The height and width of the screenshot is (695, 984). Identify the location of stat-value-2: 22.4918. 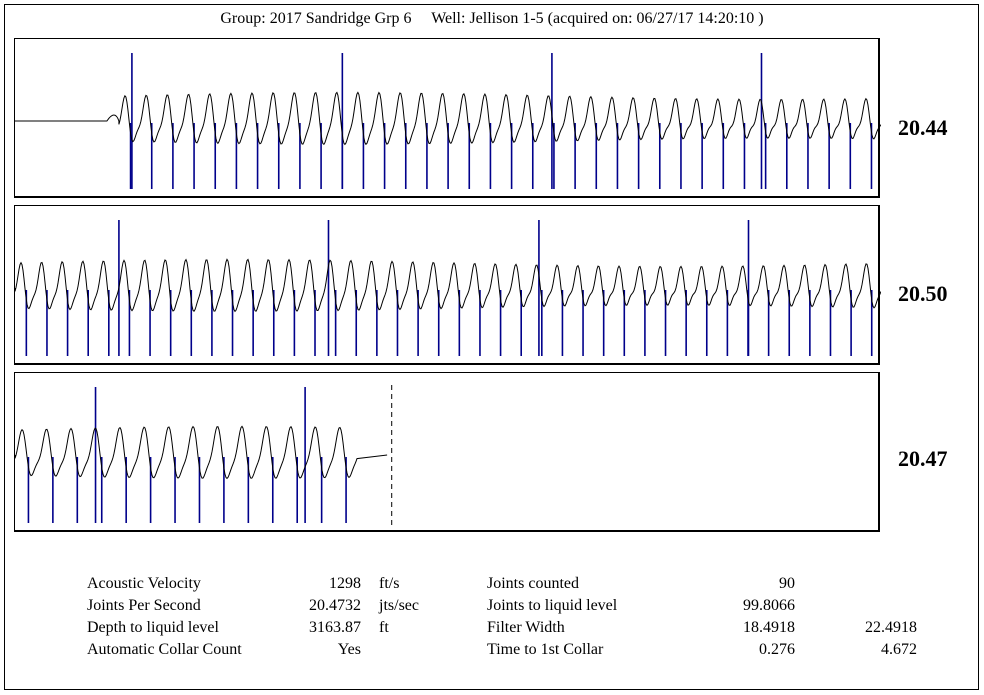
(891, 627).